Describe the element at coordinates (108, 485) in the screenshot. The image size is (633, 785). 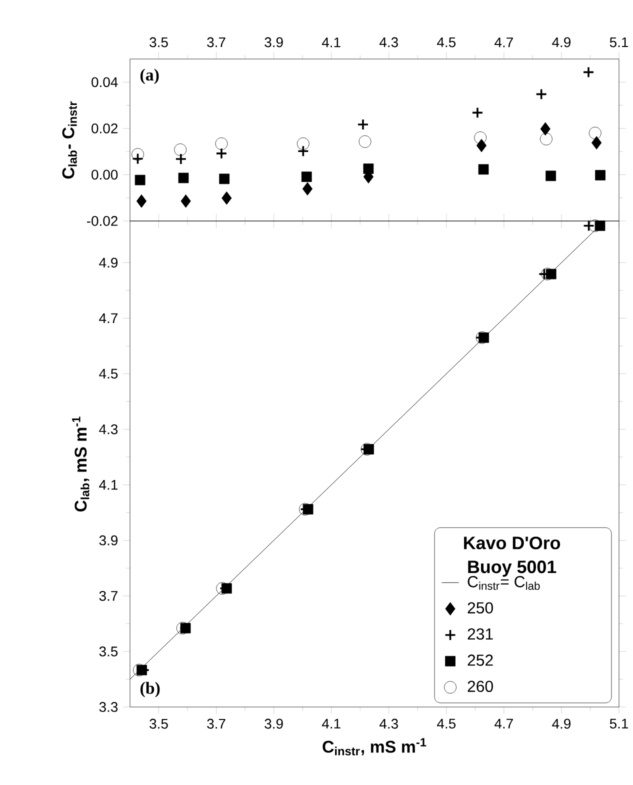
I see `y-tick-label: 4.1` at that location.